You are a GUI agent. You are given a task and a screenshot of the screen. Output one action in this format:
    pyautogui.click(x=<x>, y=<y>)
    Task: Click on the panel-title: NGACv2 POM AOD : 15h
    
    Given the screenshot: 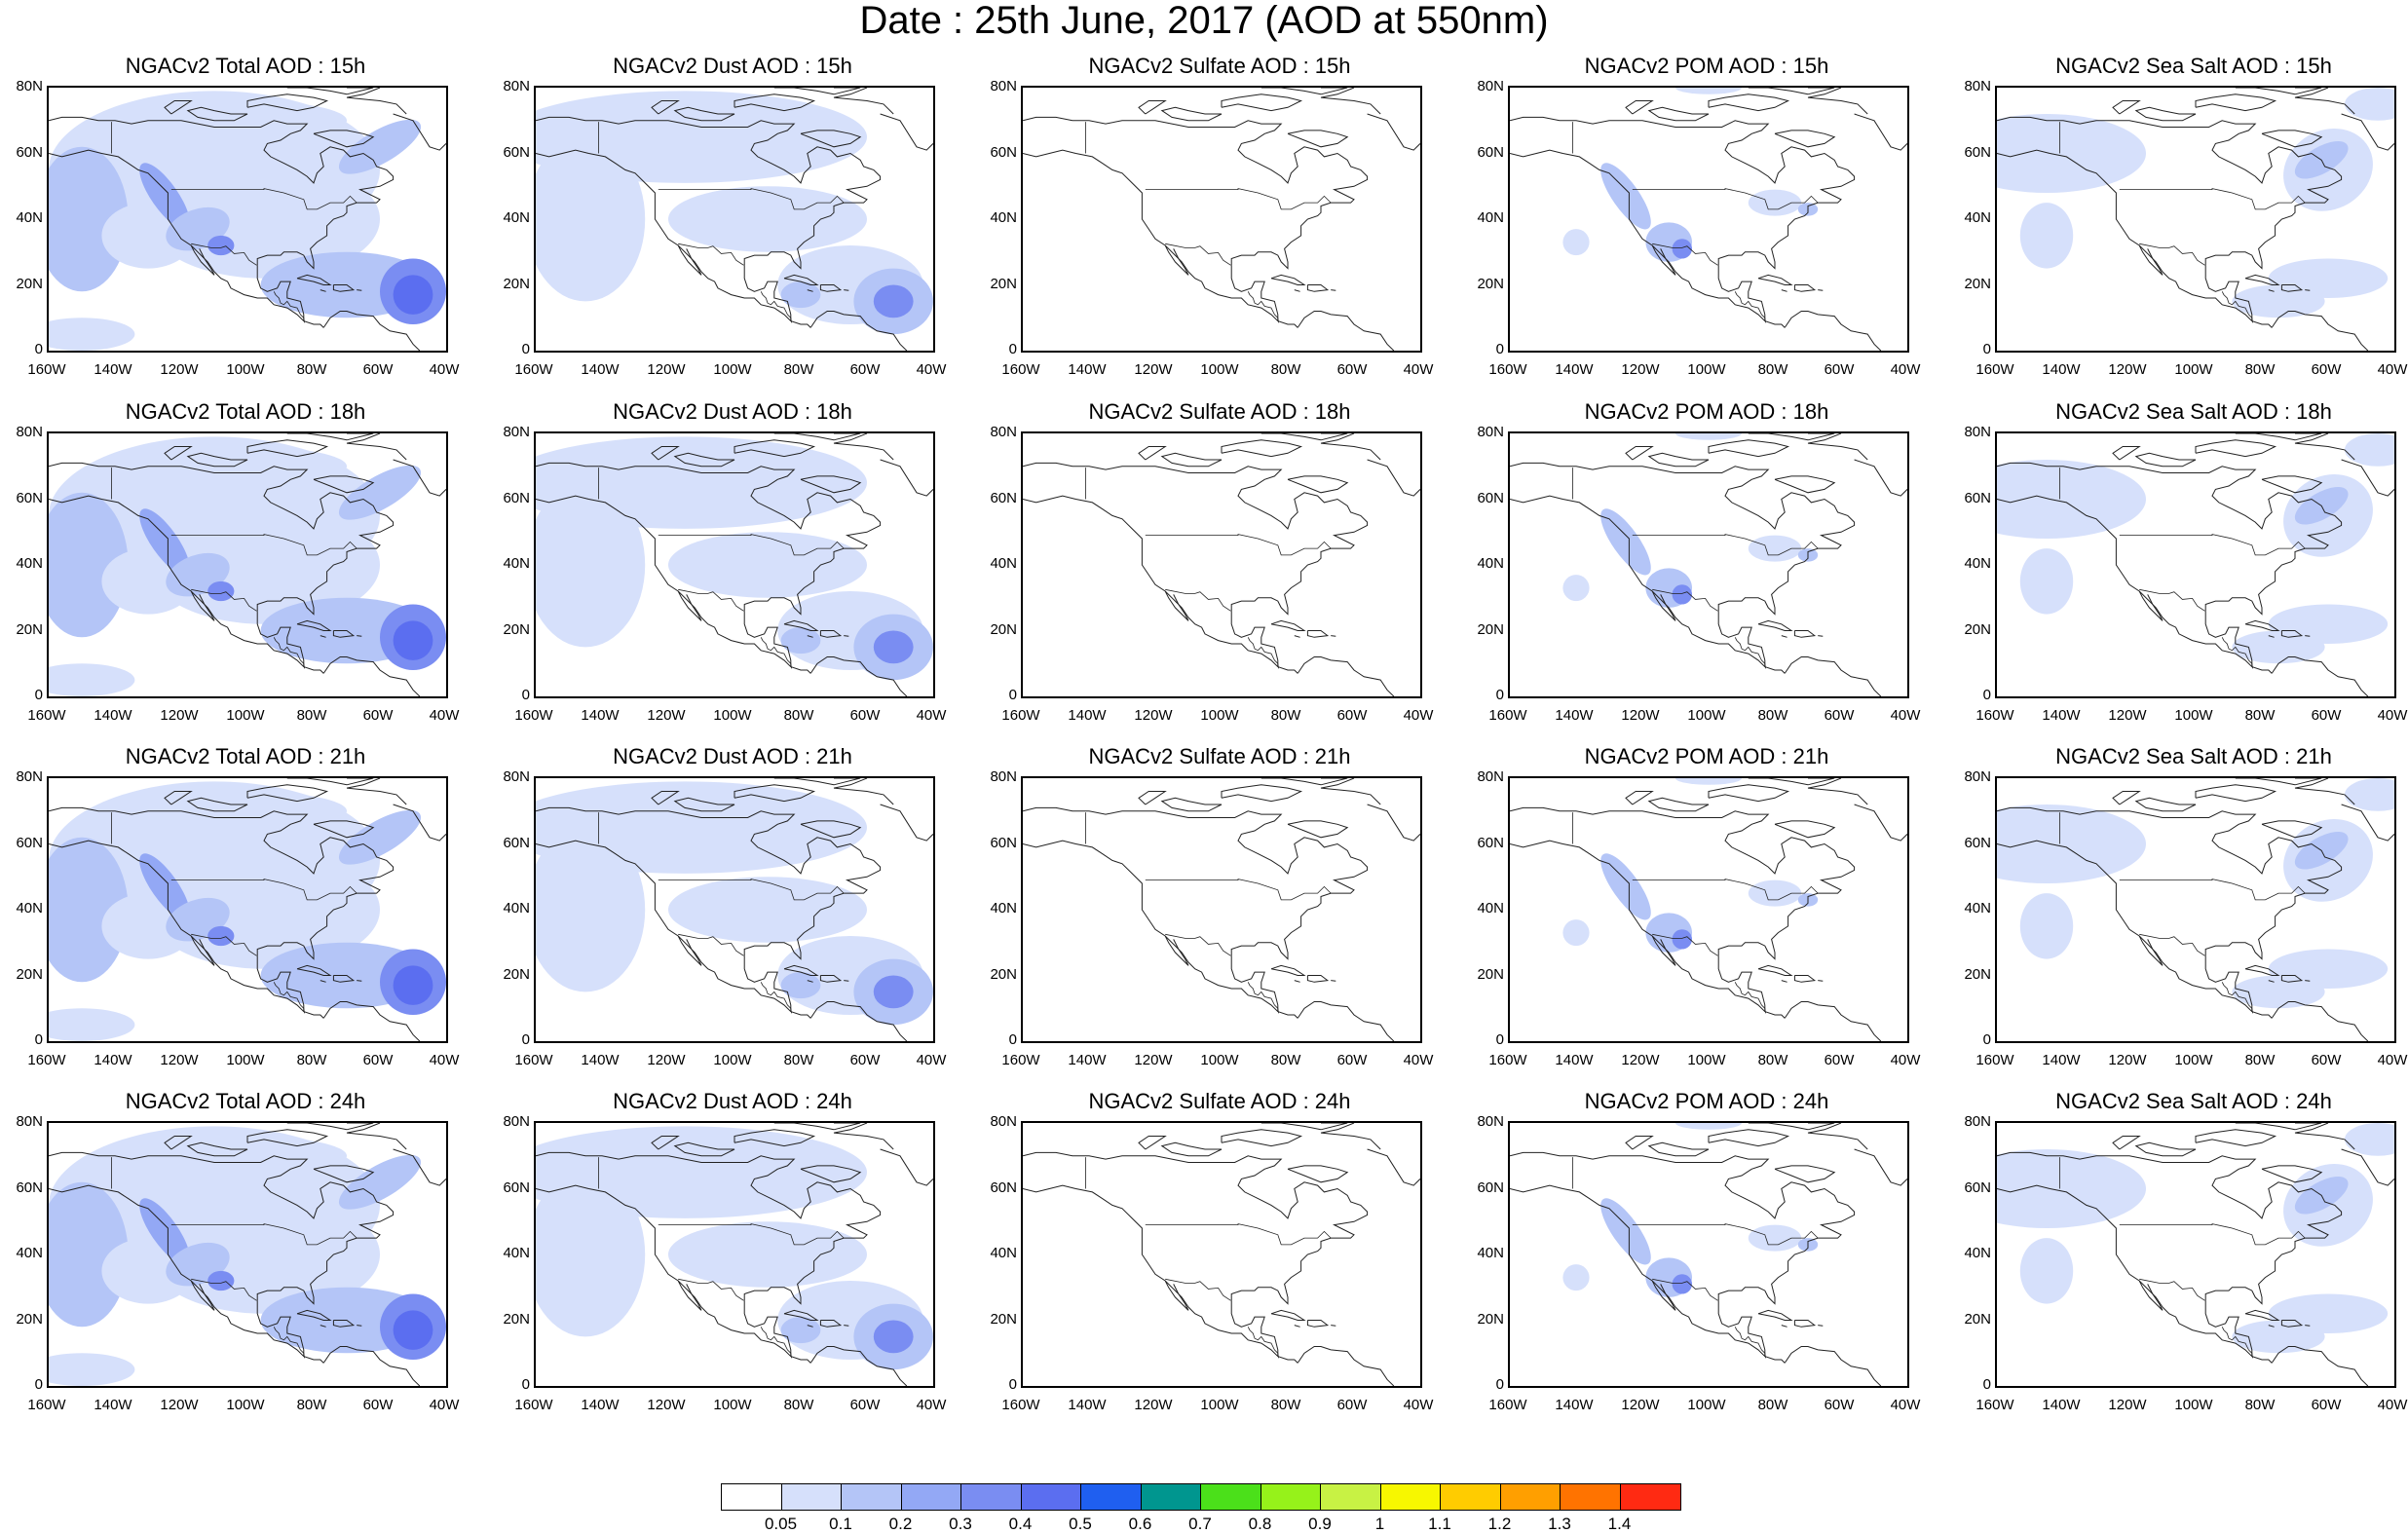 What is the action you would take?
    pyautogui.click(x=1706, y=66)
    